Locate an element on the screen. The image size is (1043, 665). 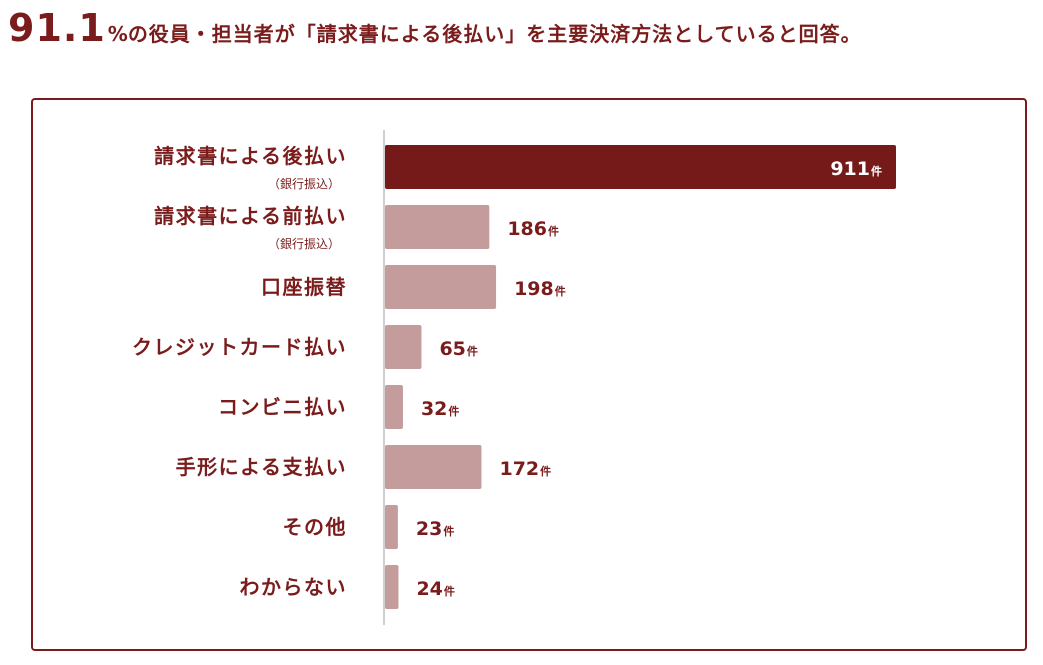
headline-text: の役員・担当者が「請求書による後払い」を主要決済方法としていると回答。 is located at coordinates (494, 34).